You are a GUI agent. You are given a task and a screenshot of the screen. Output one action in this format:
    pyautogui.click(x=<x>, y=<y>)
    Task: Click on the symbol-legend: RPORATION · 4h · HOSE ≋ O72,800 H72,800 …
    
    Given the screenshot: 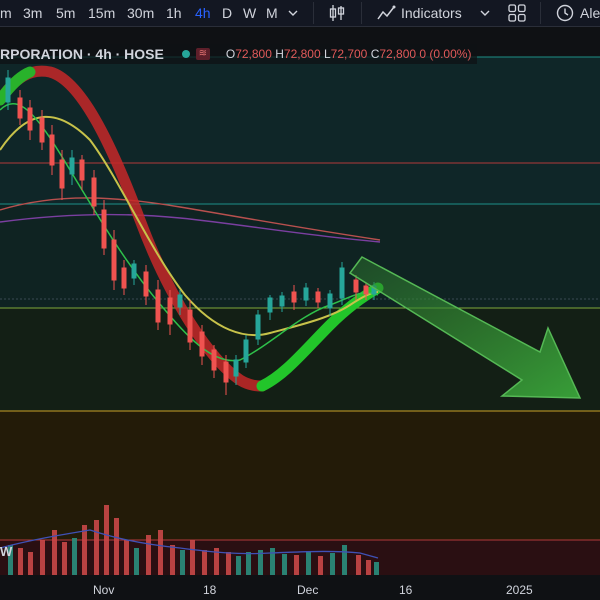 What is the action you would take?
    pyautogui.click(x=239, y=54)
    